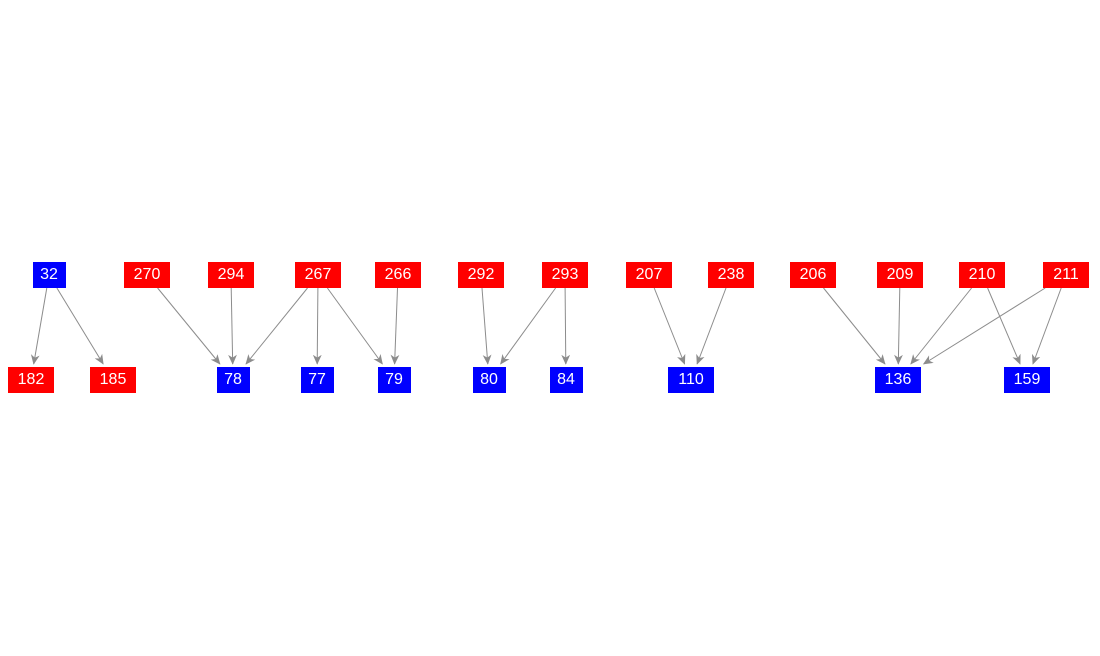 This screenshot has height=656, width=1100. I want to click on graph-node-293: 293, so click(565, 275).